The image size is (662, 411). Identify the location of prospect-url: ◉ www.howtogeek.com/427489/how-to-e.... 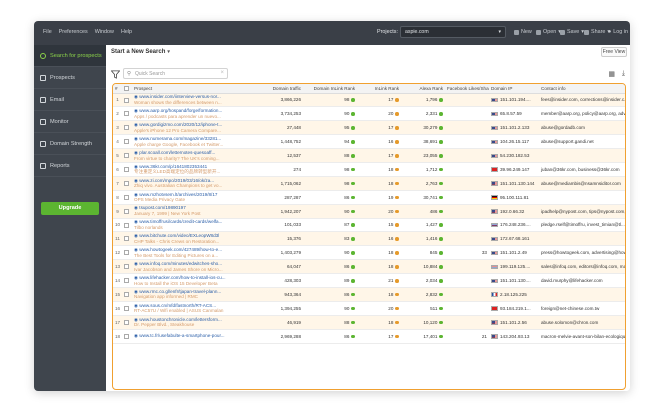
(190, 250).